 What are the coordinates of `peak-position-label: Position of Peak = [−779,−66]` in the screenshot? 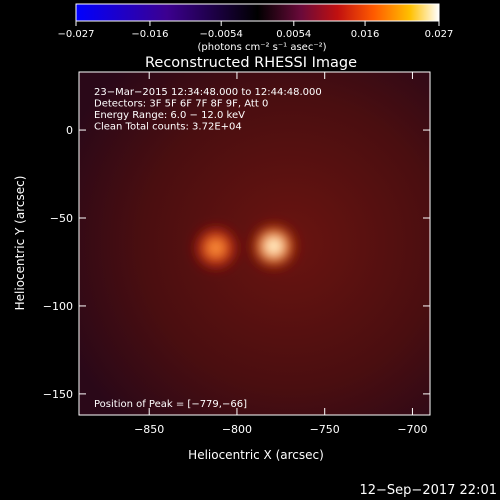 It's located at (170, 404).